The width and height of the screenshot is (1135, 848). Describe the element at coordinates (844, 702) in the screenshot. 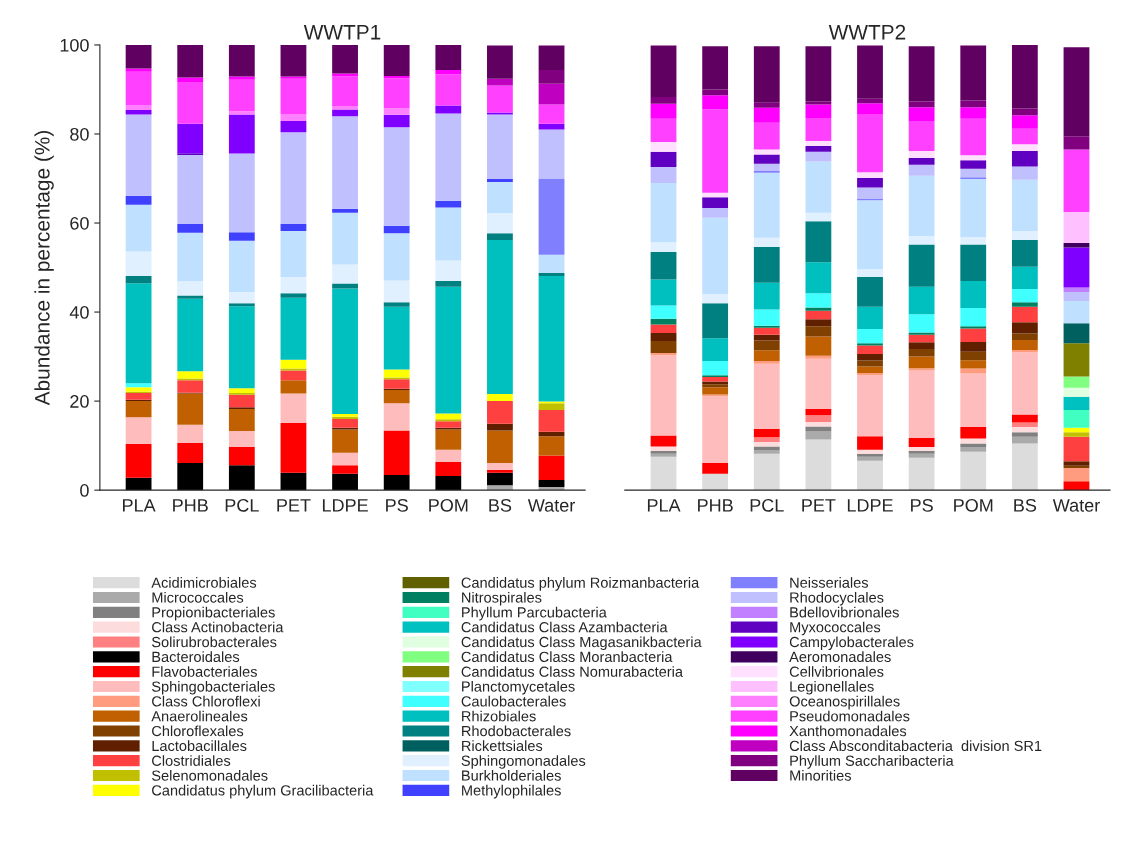

I see `legend-label: Oceanospirillales` at that location.